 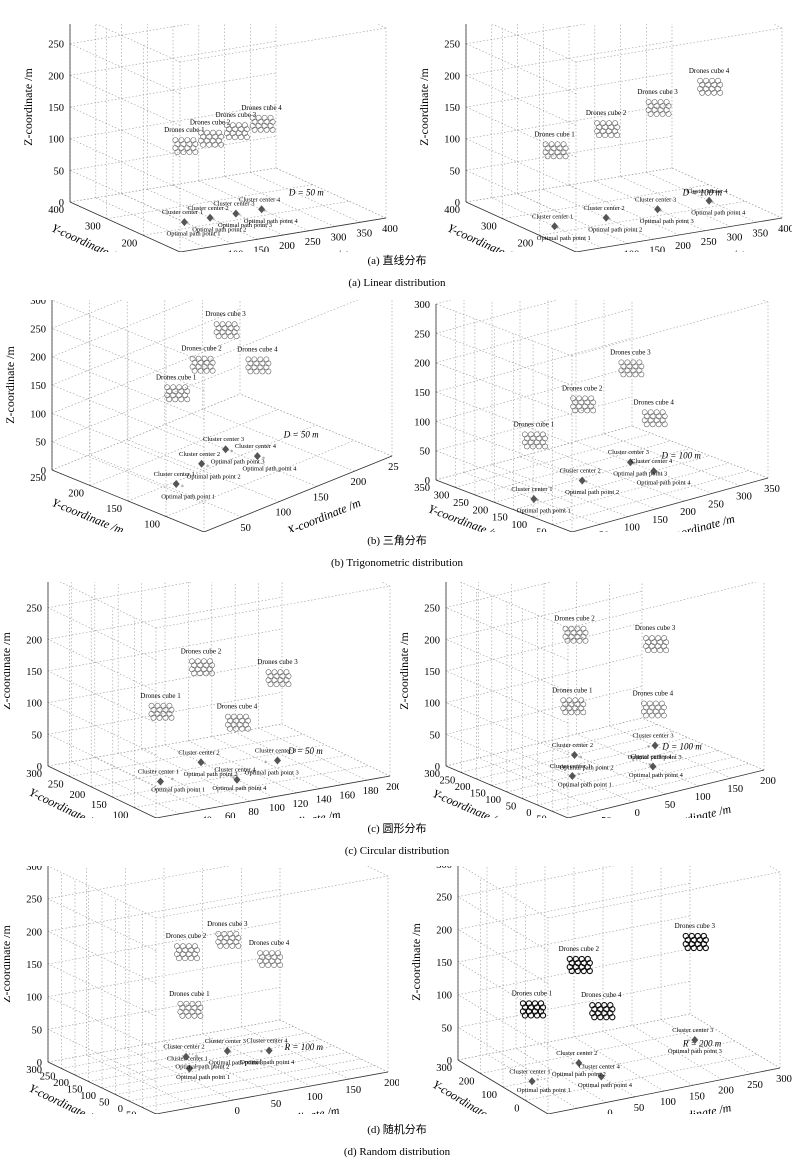 I want to click on z-tick-label: 0, so click(x=457, y=203).